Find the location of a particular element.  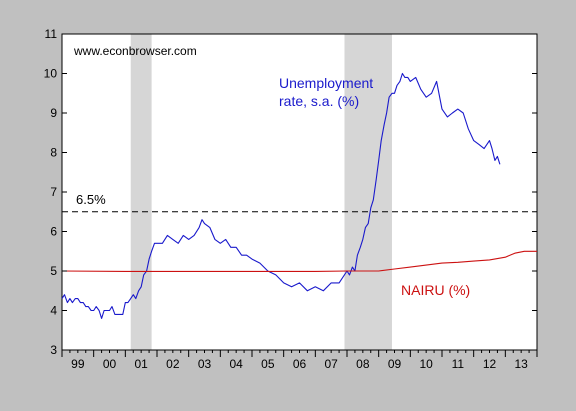

nairu-series-label: NAIRU (%) is located at coordinates (435, 290).